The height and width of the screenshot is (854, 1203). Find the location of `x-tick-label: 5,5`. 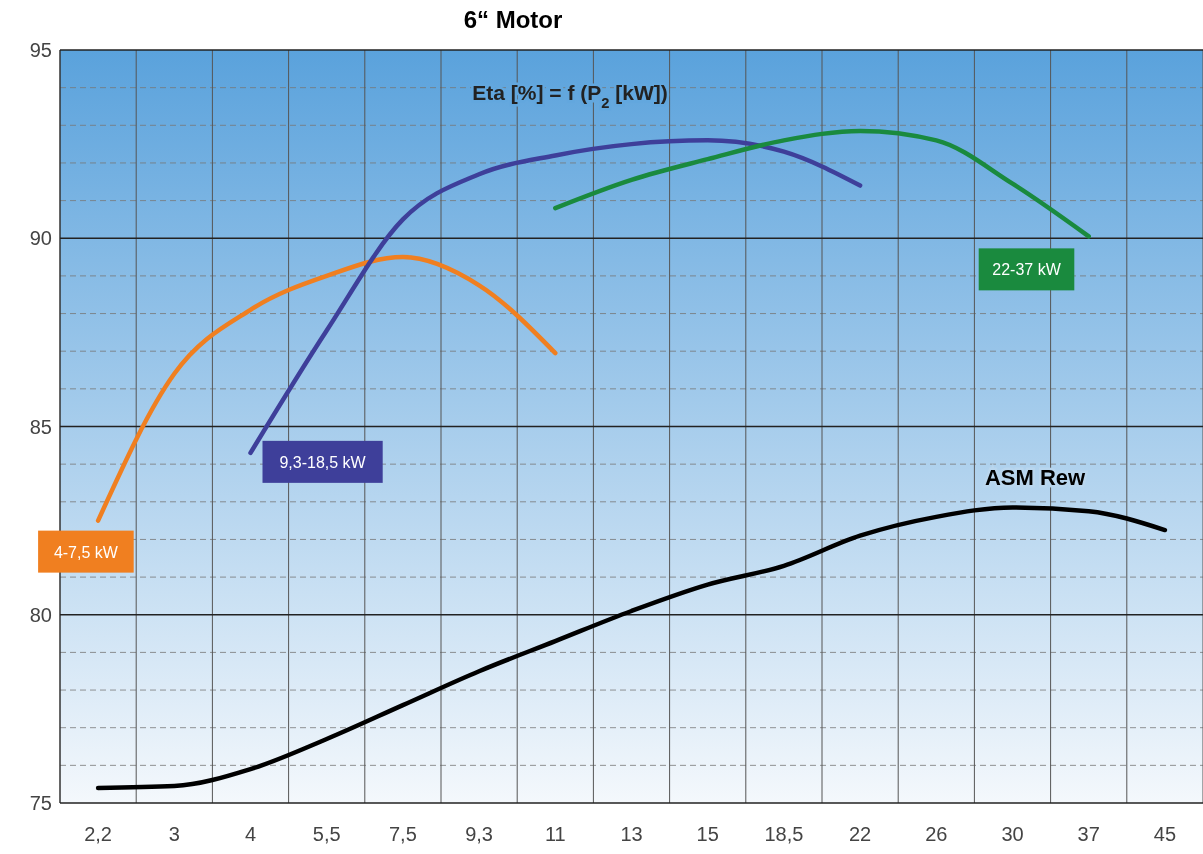

x-tick-label: 5,5 is located at coordinates (326, 834).